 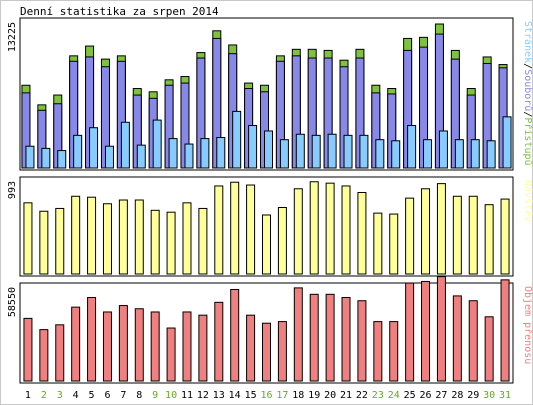 What do you see at coordinates (139, 395) in the screenshot?
I see `x-tick-label-8: 8` at bounding box center [139, 395].